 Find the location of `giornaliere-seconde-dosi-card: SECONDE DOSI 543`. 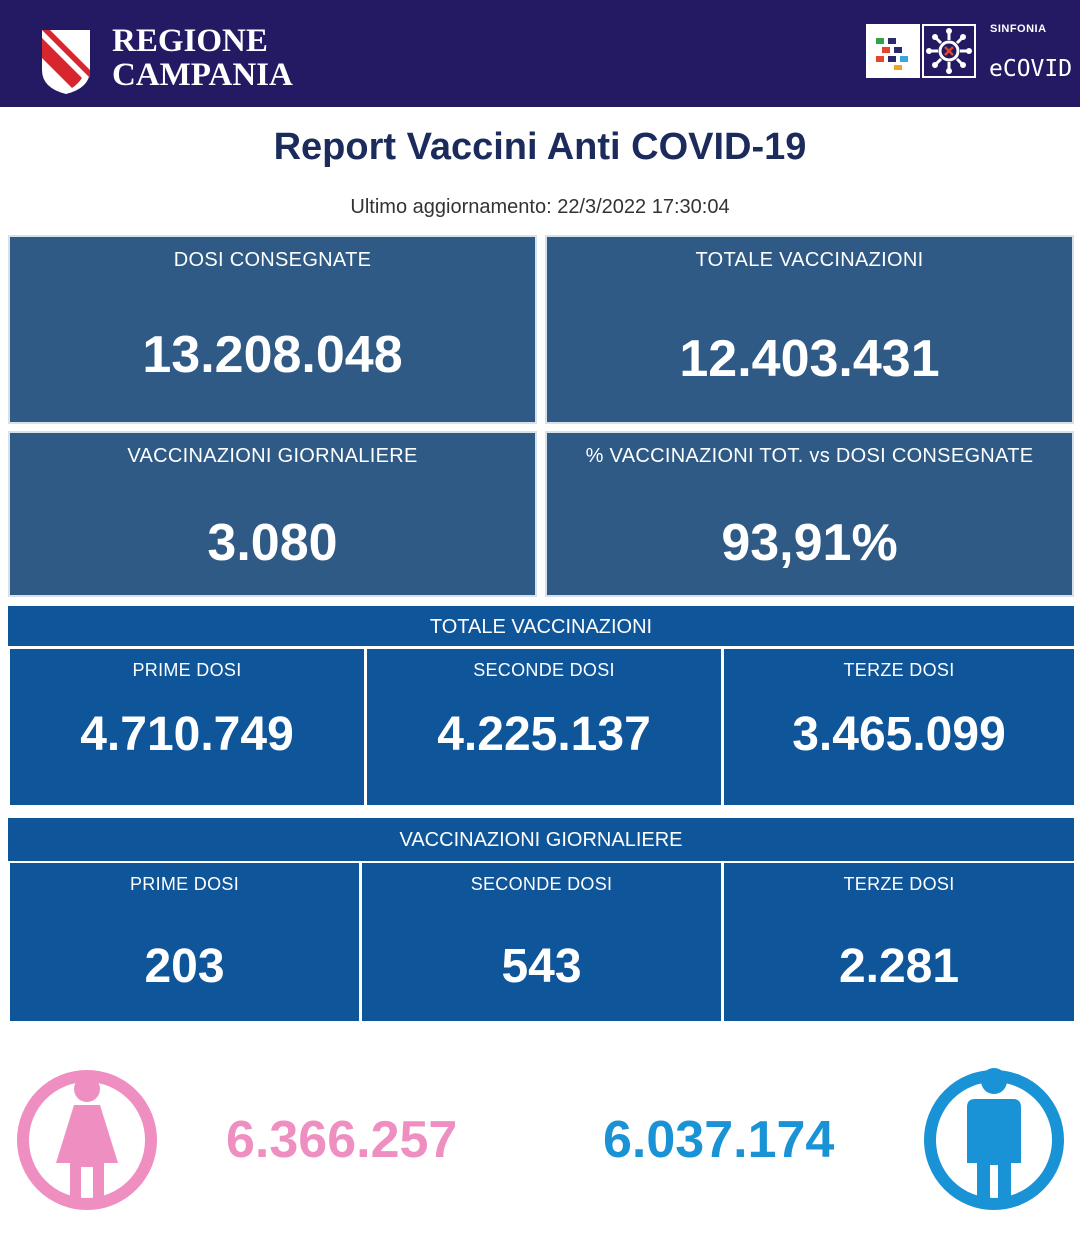

giornaliere-seconde-dosi-card: SECONDE DOSI 543 is located at coordinates (541, 942).